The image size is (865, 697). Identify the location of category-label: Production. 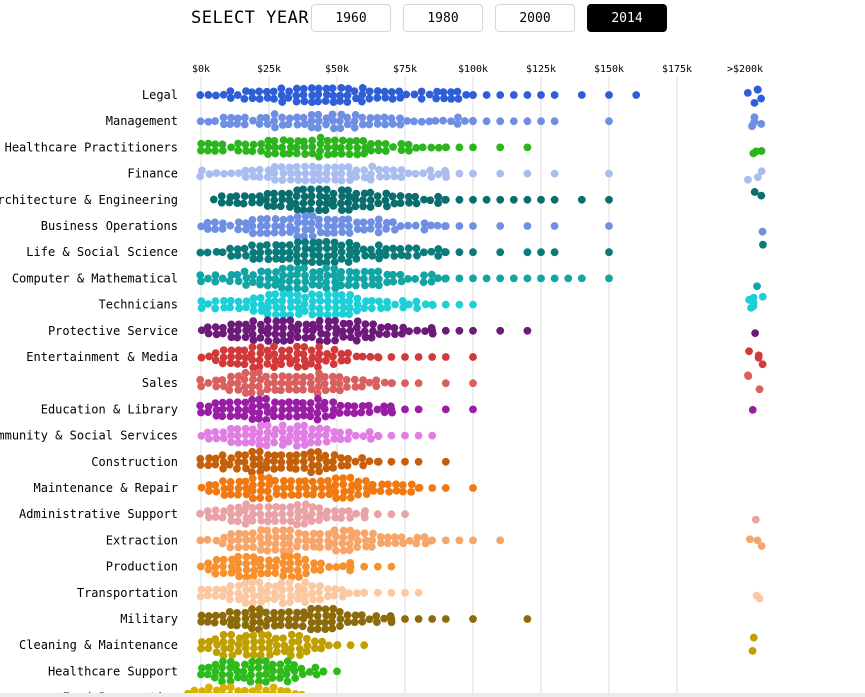
(142, 567).